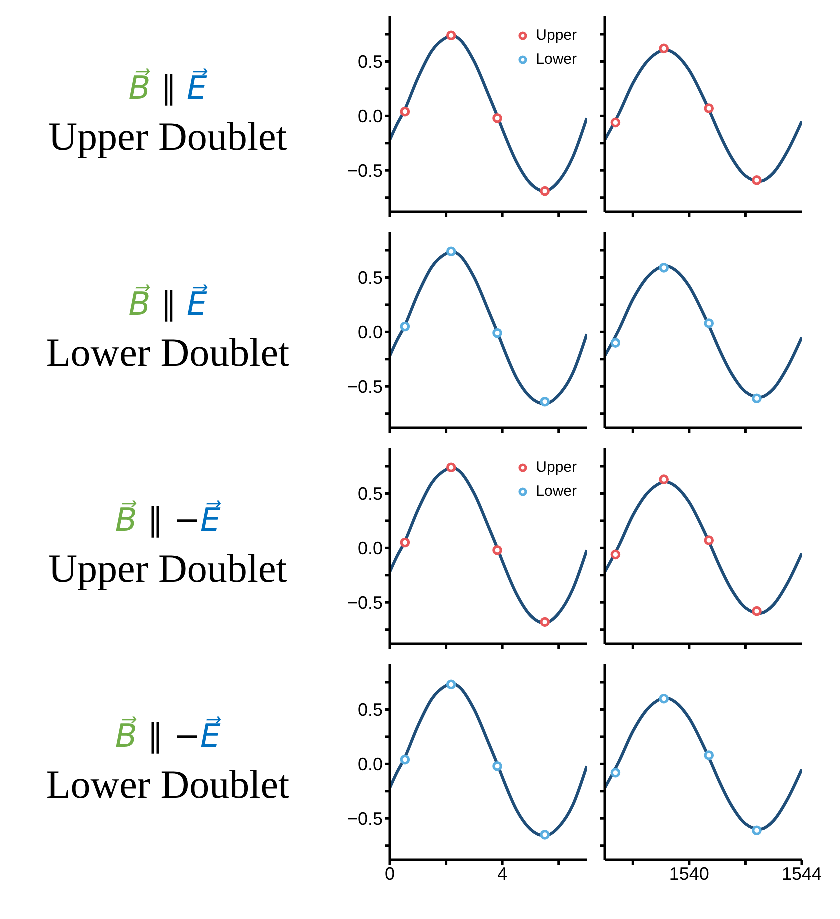 Image resolution: width=840 pixels, height=919 pixels. I want to click on x-tick-label: 1540, so click(689, 874).